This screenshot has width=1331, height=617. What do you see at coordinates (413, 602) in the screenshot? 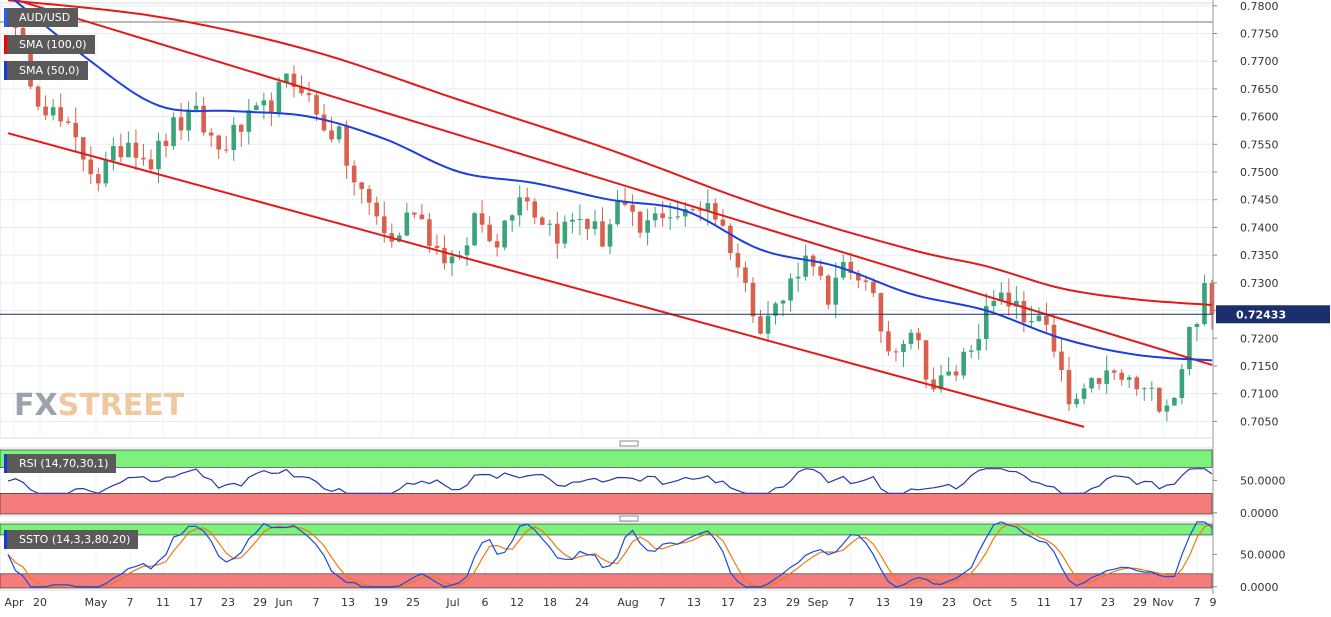
I see `x-axis-label: 25` at bounding box center [413, 602].